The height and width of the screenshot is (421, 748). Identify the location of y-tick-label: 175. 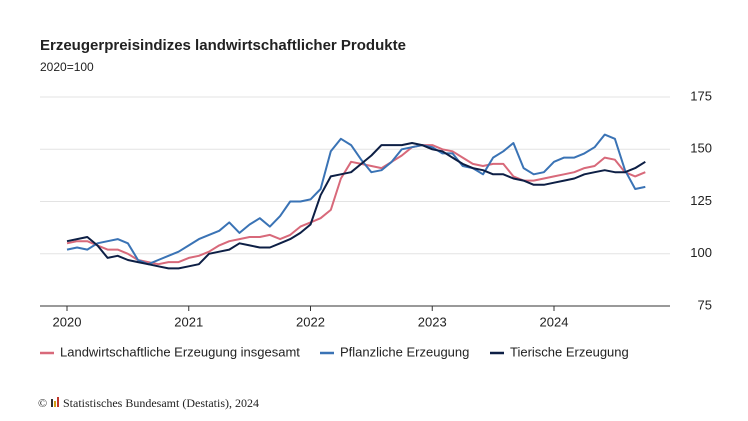
(701, 95).